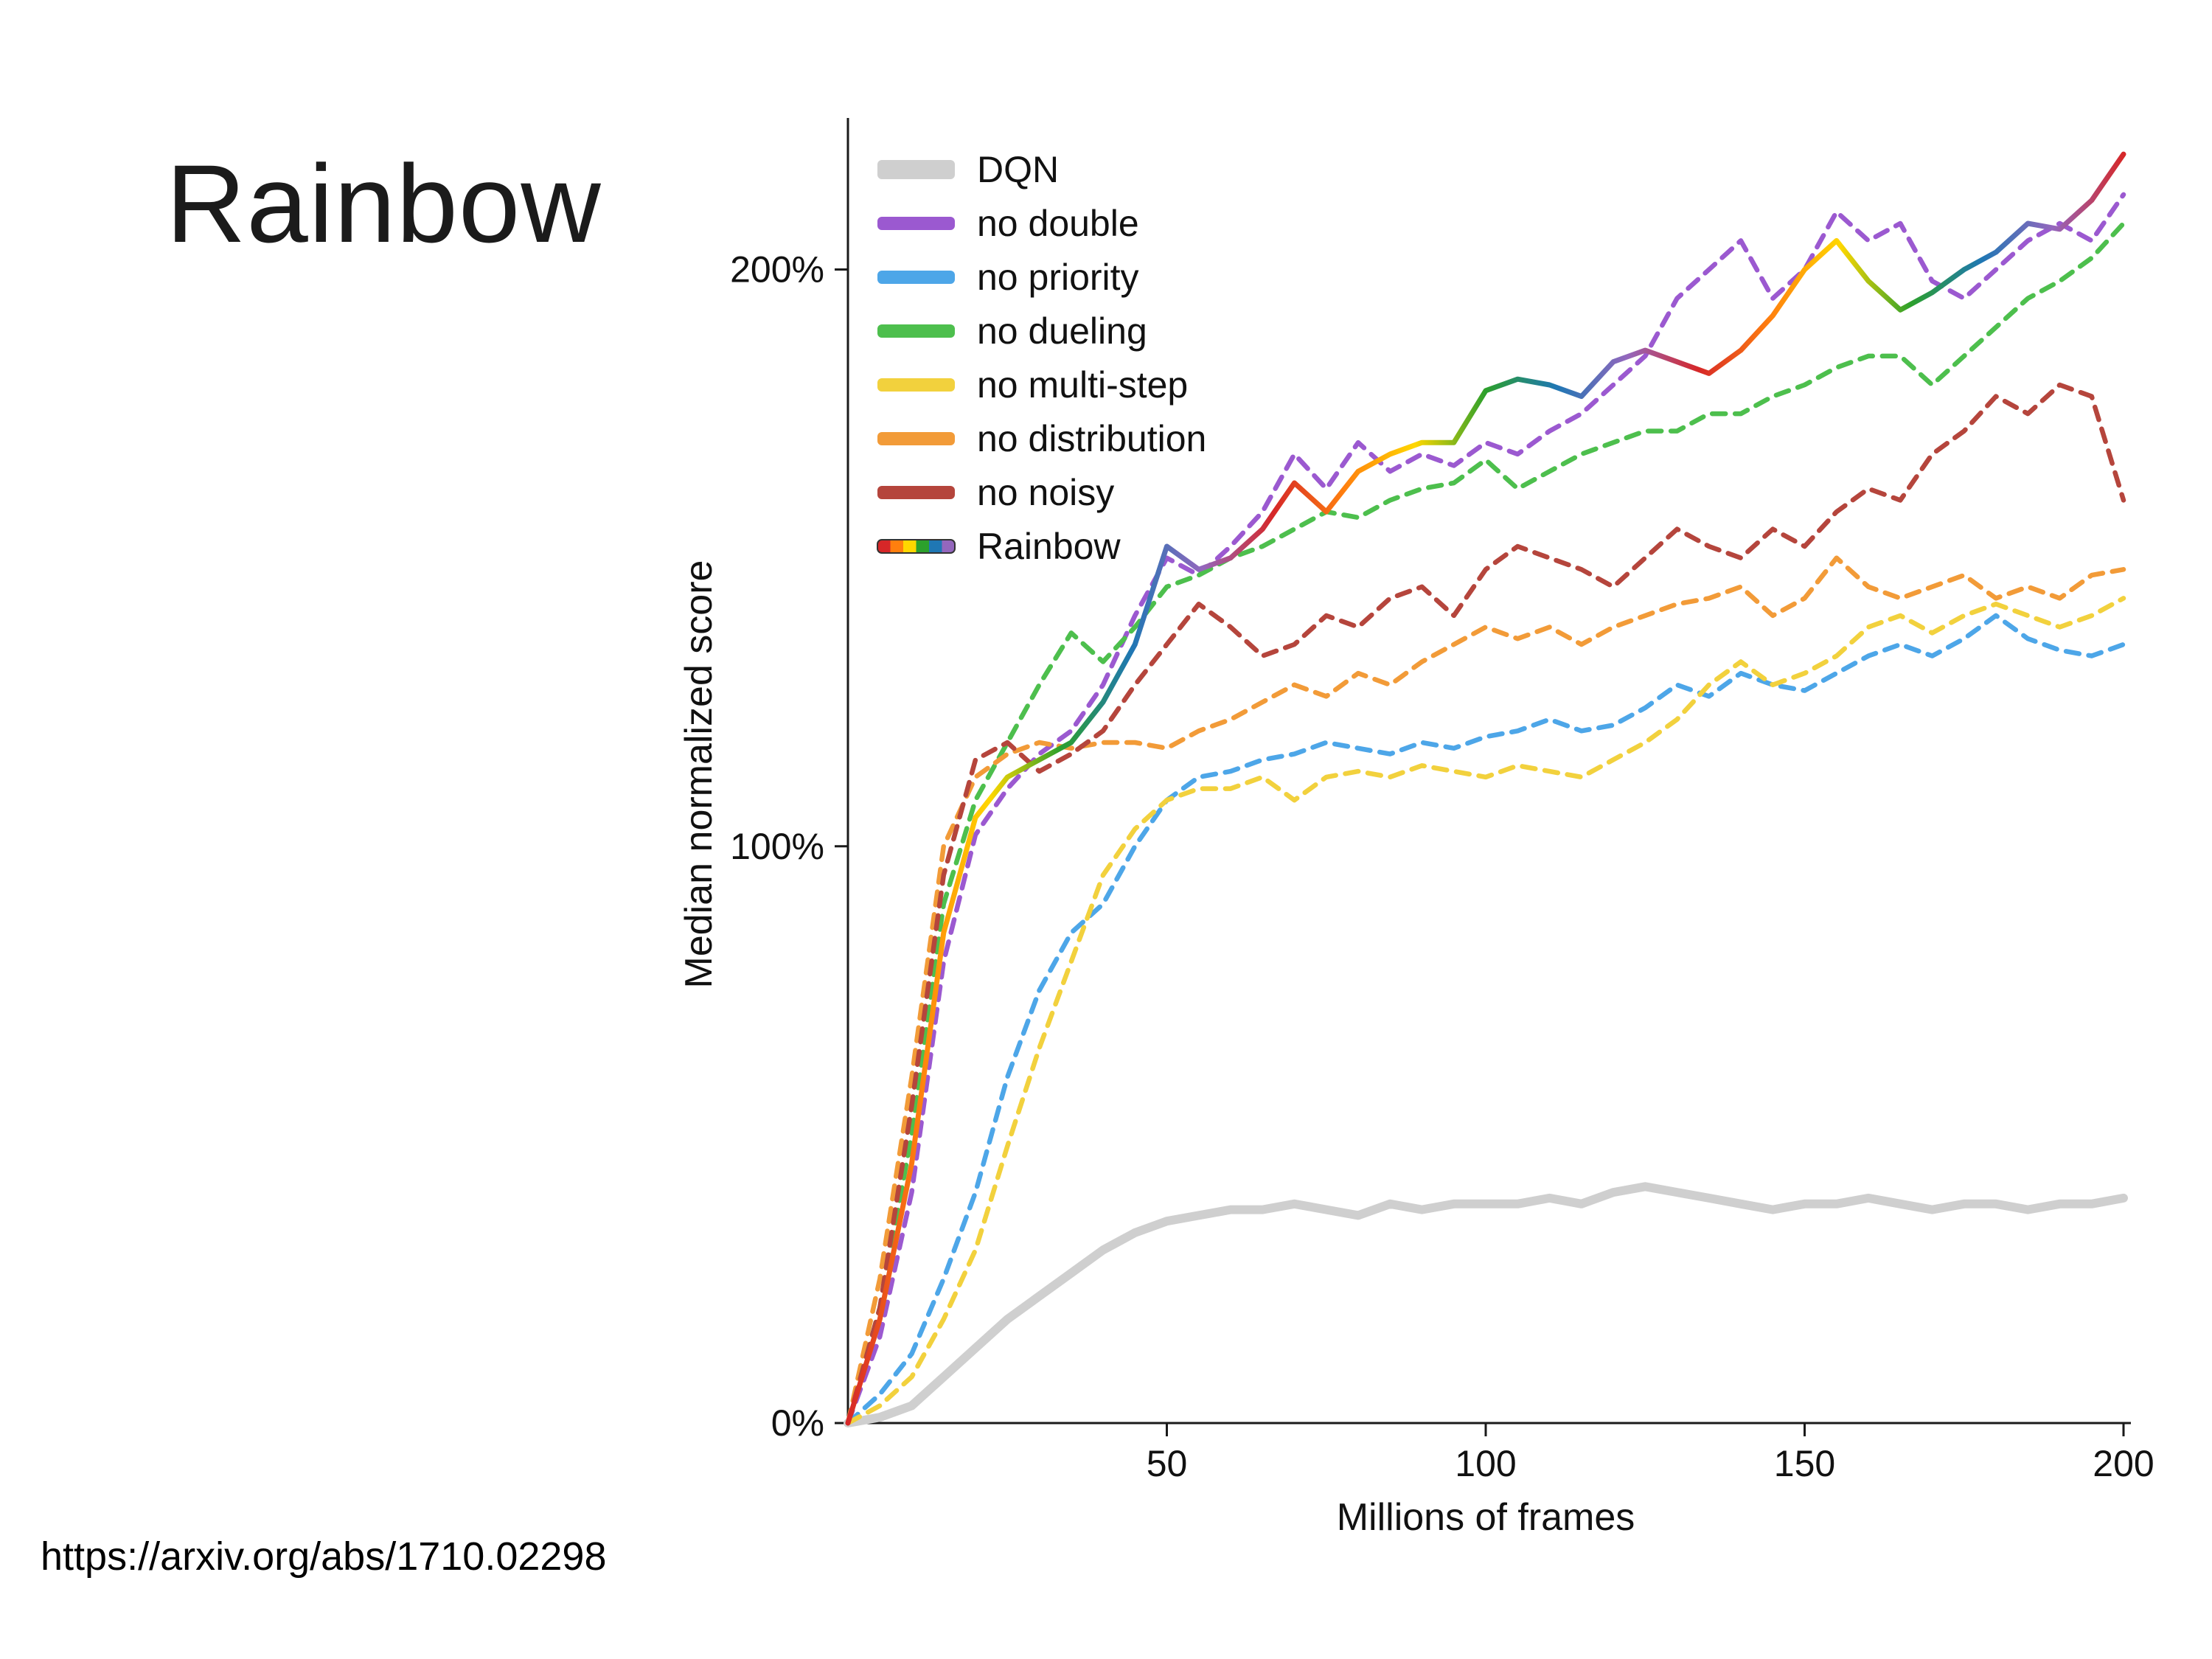 Image resolution: width=2212 pixels, height=1659 pixels. What do you see at coordinates (699, 774) in the screenshot?
I see `y-axis-title: Median normalized score` at bounding box center [699, 774].